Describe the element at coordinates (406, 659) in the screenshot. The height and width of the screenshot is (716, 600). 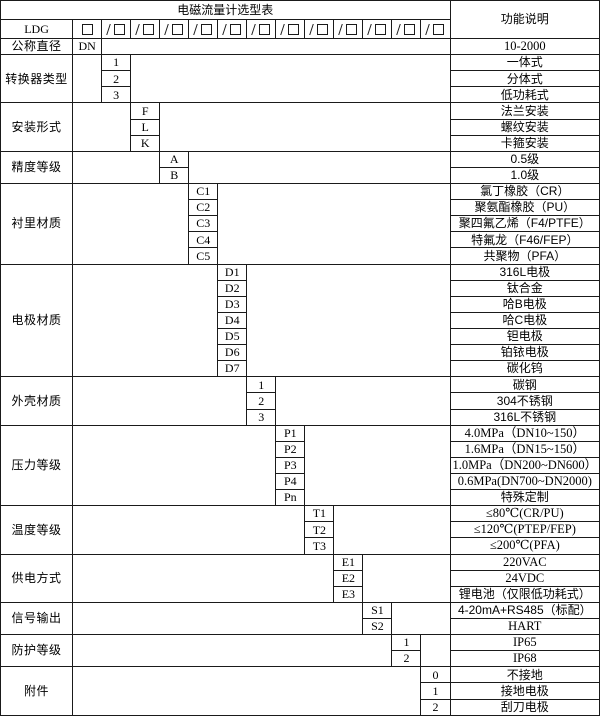
I see `option-code-11-1: 2` at that location.